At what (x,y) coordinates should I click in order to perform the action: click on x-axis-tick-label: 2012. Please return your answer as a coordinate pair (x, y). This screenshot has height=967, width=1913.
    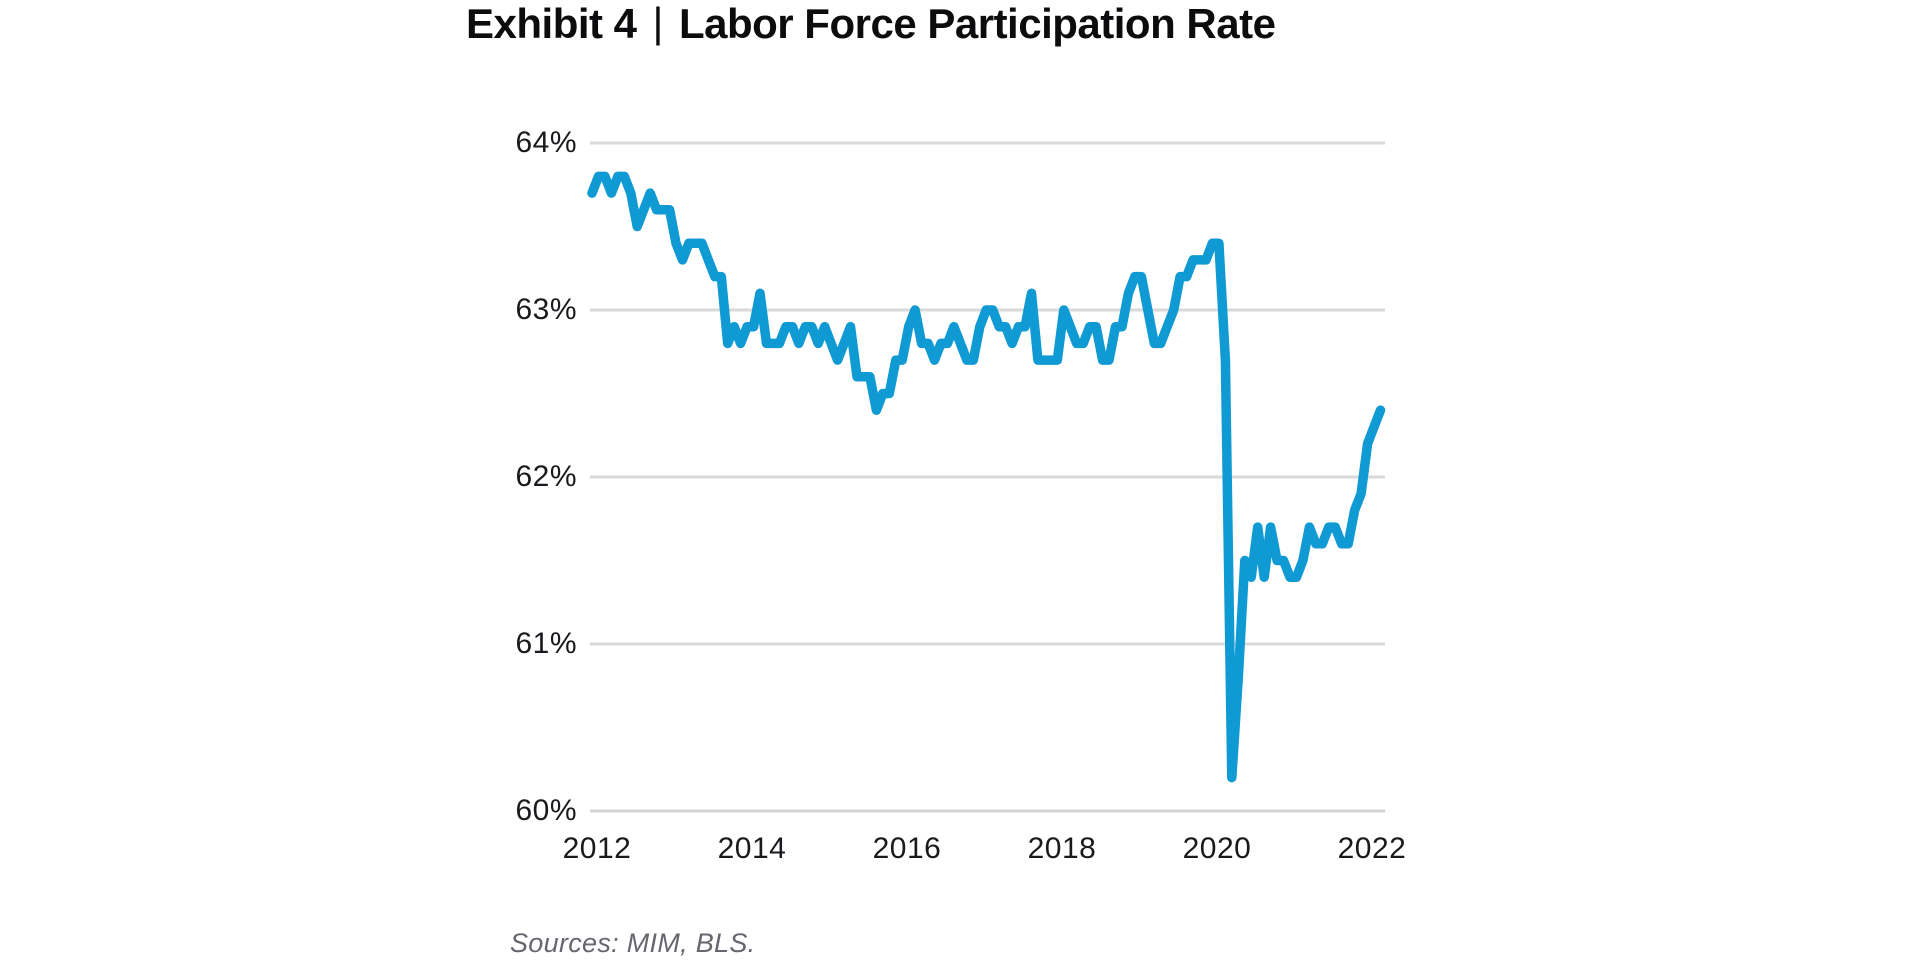
    Looking at the image, I should click on (597, 848).